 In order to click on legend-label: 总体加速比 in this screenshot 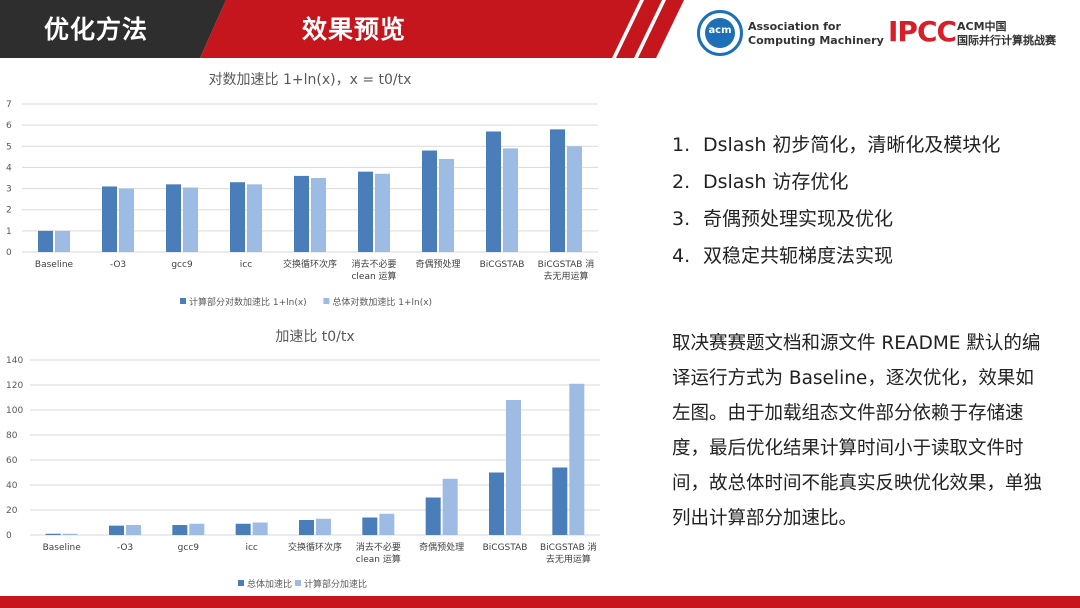, I will do `click(269, 584)`.